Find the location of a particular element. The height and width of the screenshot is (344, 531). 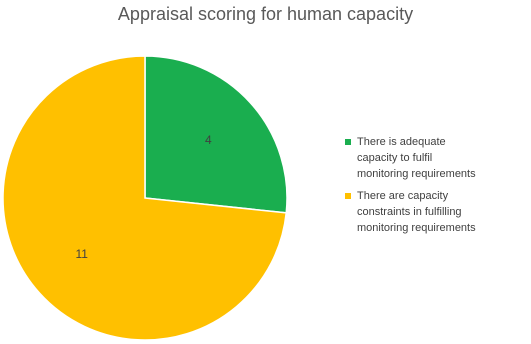

data-label-adequate: 4 is located at coordinates (208, 140).